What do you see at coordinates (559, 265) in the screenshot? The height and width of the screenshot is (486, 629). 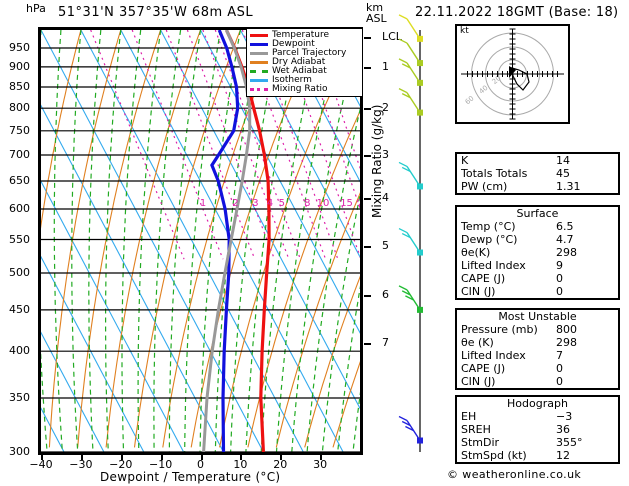 I see `table-row-value: 9` at bounding box center [559, 265].